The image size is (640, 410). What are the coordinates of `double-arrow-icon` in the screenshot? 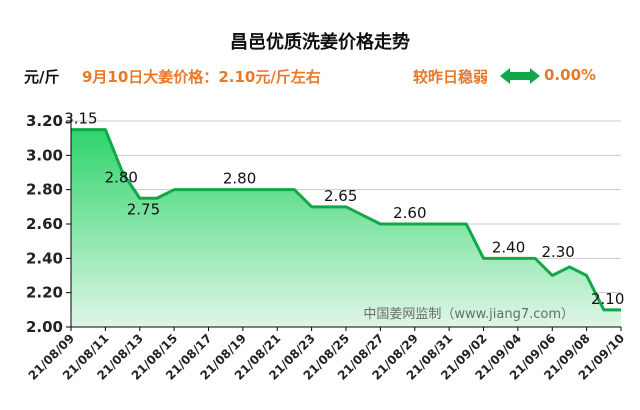 It's located at (520, 76).